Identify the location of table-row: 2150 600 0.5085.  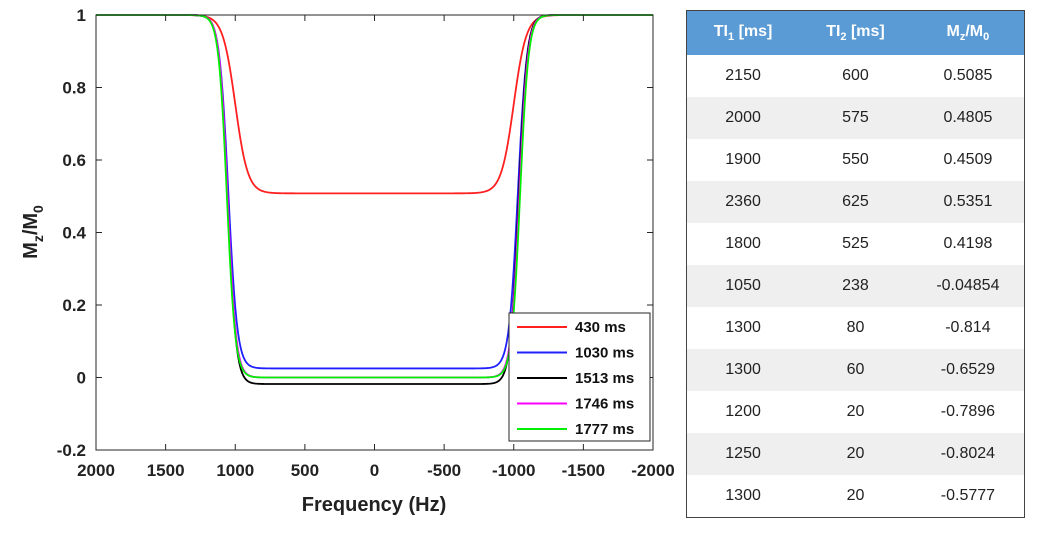
(855, 76).